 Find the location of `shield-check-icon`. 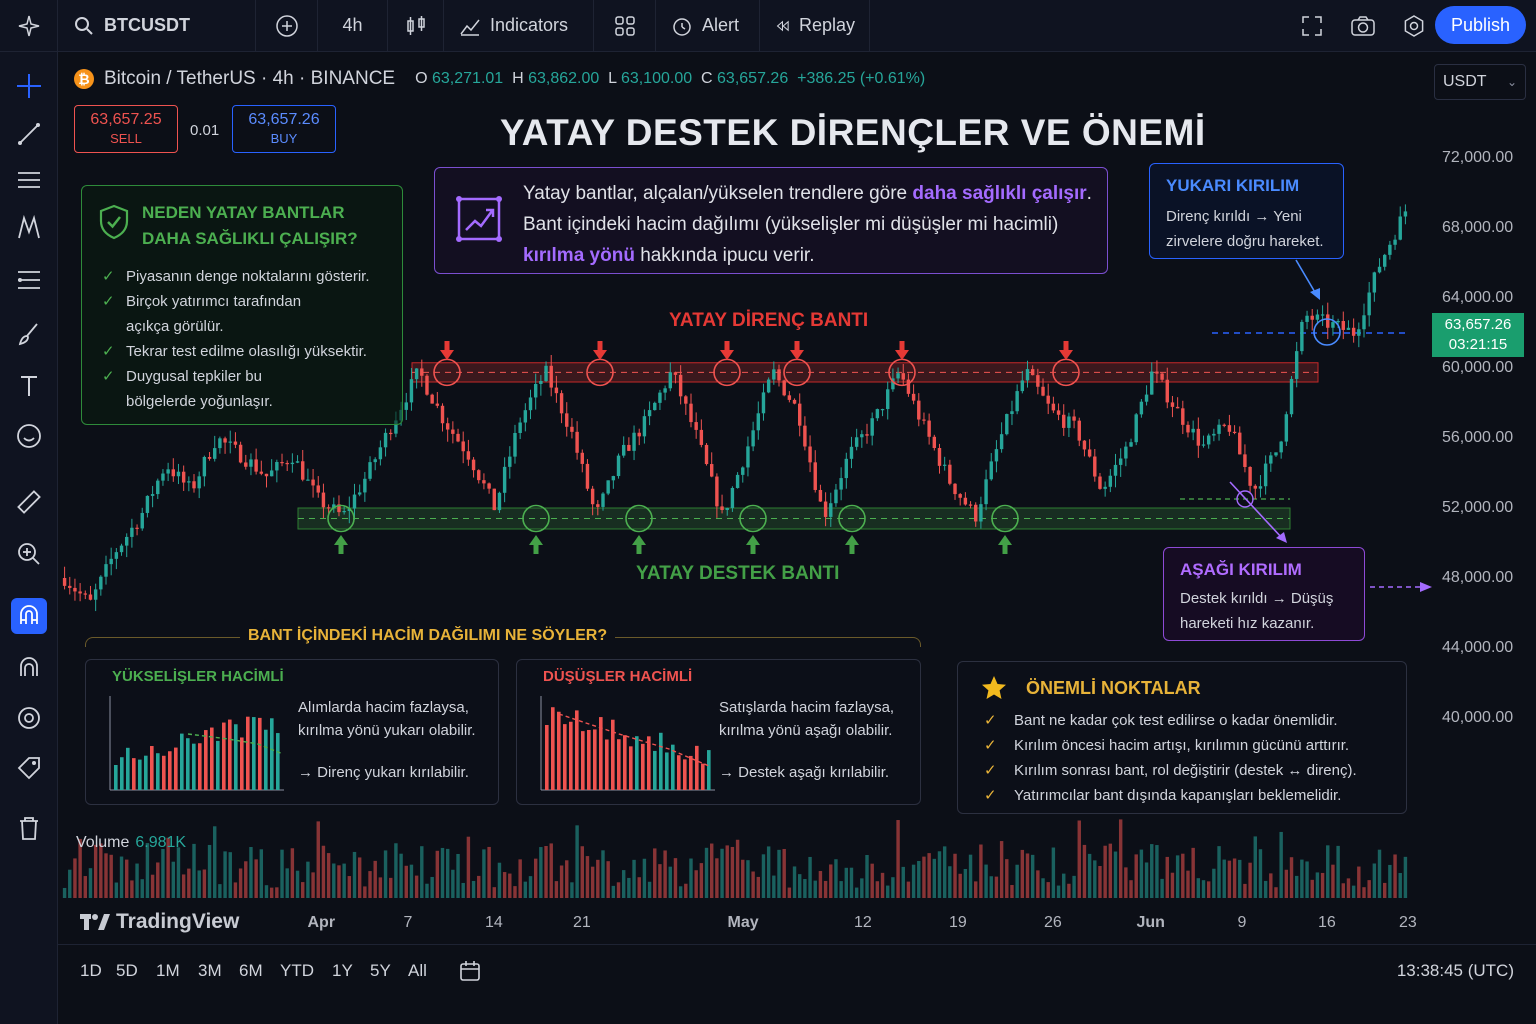

shield-check-icon is located at coordinates (114, 222).